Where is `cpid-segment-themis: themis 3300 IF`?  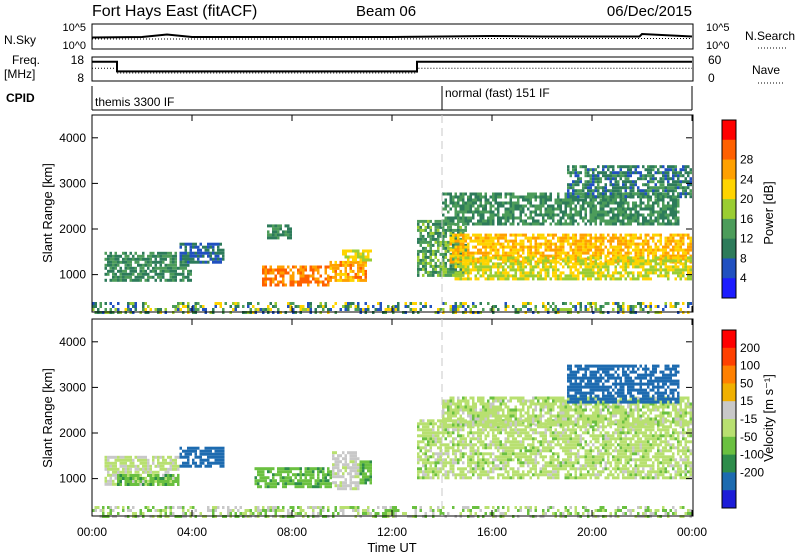
cpid-segment-themis: themis 3300 IF is located at coordinates (134, 102).